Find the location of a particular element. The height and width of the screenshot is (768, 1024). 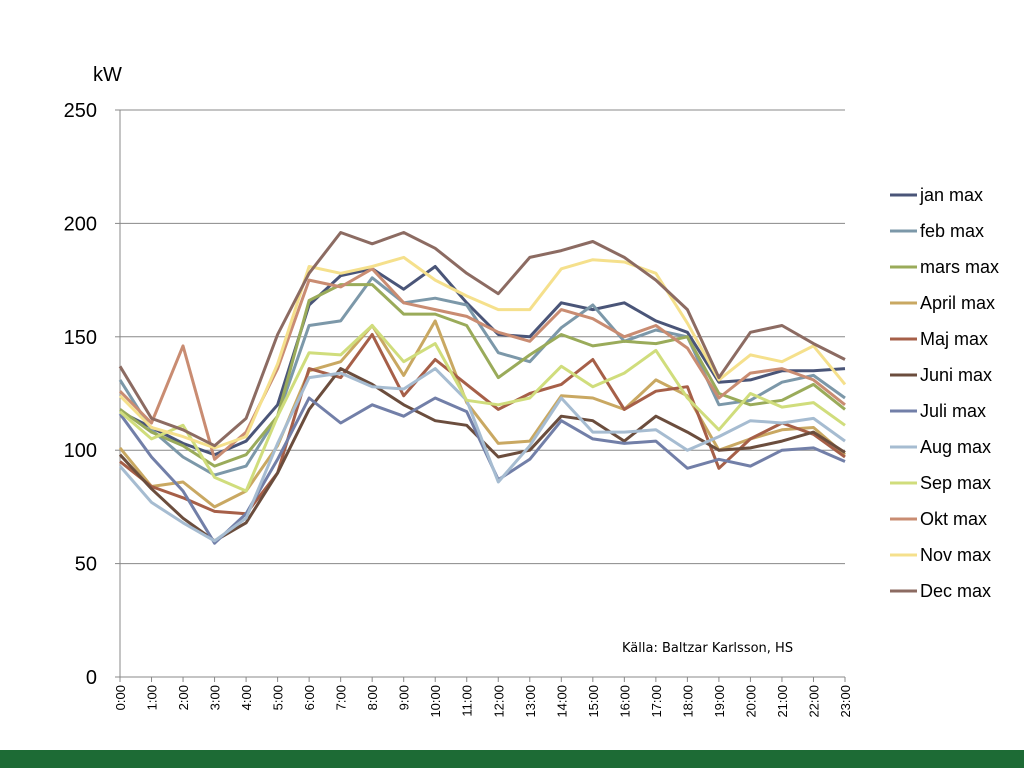

legend-label: Maj max is located at coordinates (954, 339).